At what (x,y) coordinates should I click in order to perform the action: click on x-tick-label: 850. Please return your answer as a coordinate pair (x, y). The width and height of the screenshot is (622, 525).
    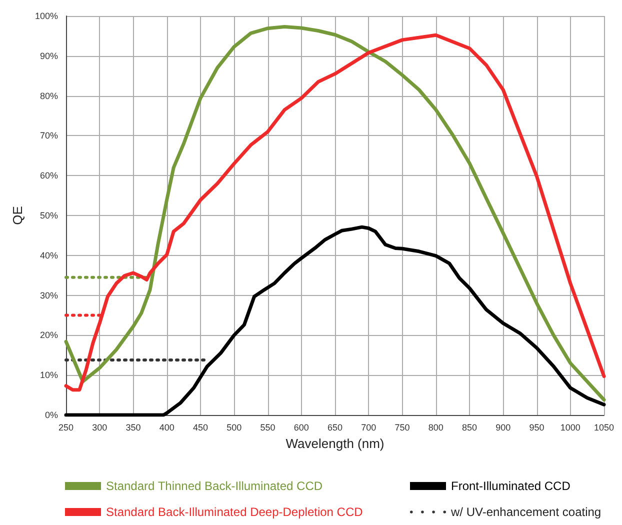
    Looking at the image, I should click on (470, 427).